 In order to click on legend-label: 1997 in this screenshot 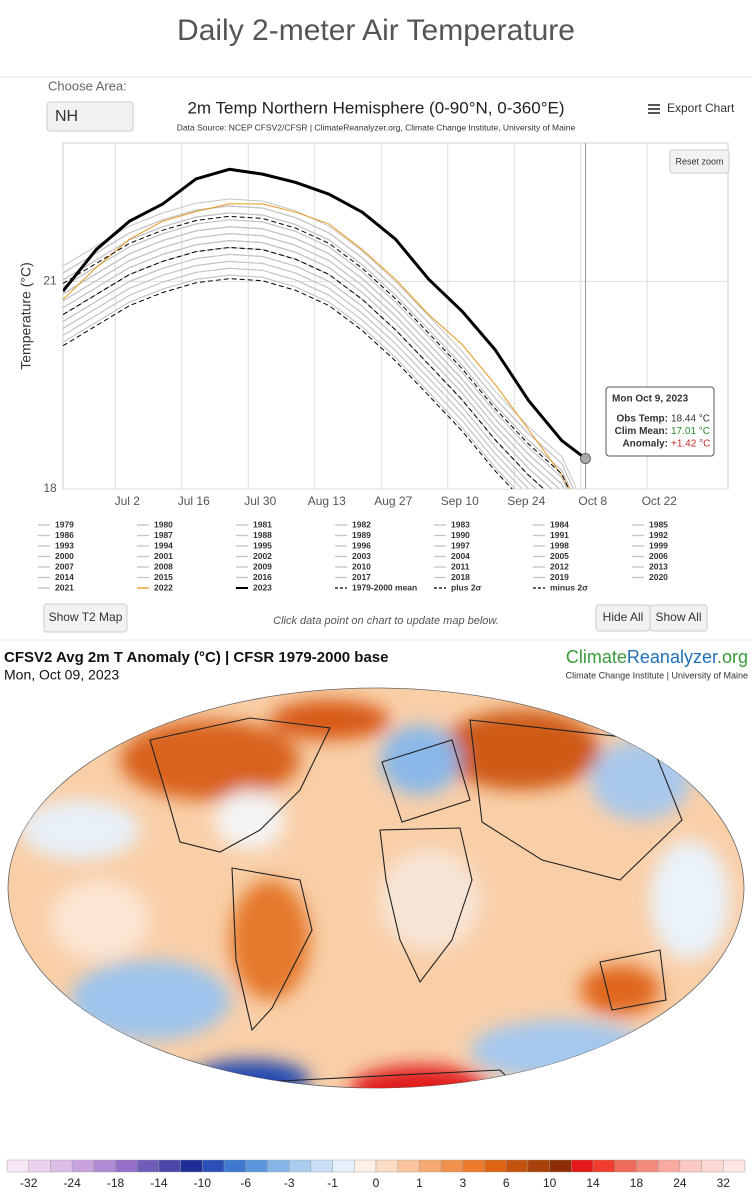, I will do `click(460, 545)`.